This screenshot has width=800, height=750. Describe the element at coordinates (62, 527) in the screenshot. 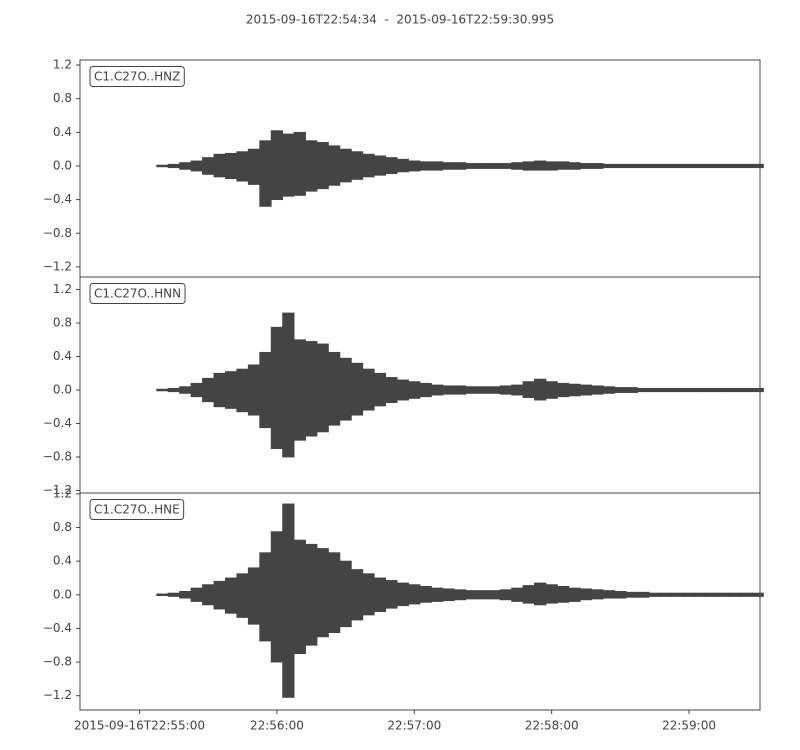

I see `y-tick-label: 0.8` at that location.